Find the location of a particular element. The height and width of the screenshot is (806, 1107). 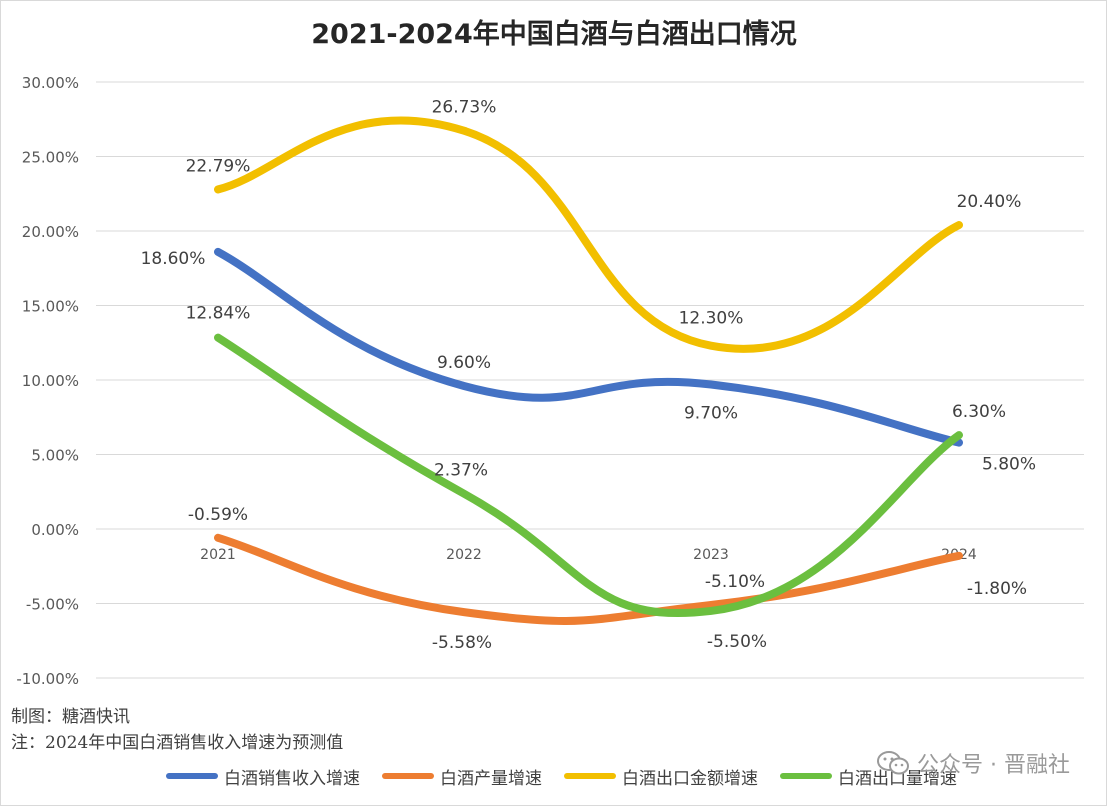

watermark: 公众号 · 晋融社 is located at coordinates (973, 763).